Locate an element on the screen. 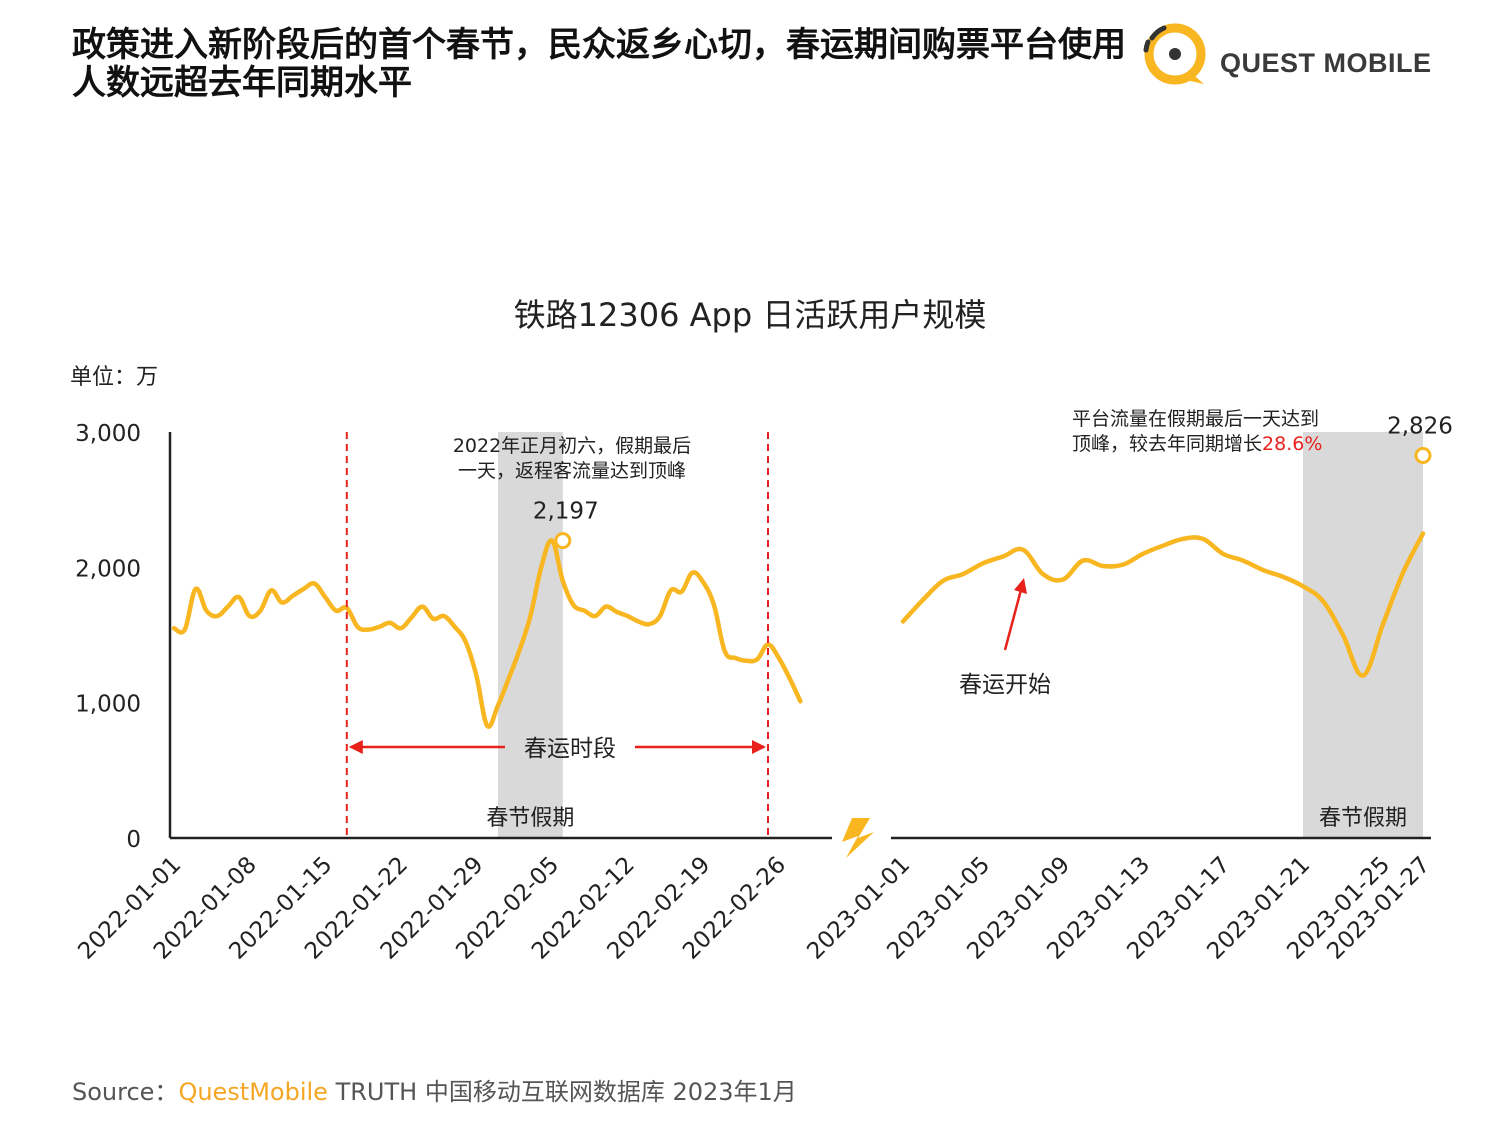 The image size is (1500, 1125). peak-label-2023: 2,826 is located at coordinates (1420, 427).